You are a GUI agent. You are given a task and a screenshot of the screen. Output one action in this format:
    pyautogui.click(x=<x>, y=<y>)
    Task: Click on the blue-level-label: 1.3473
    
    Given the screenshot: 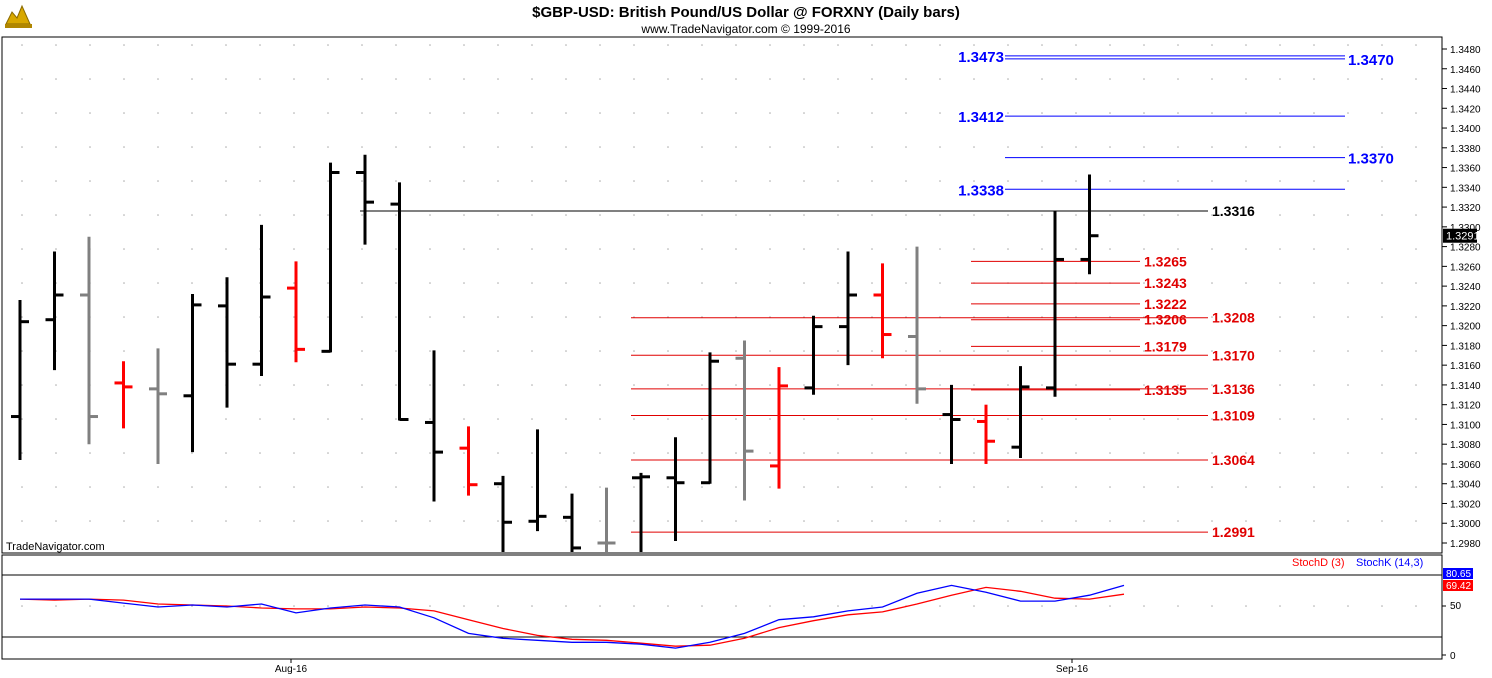 What is the action you would take?
    pyautogui.click(x=981, y=57)
    